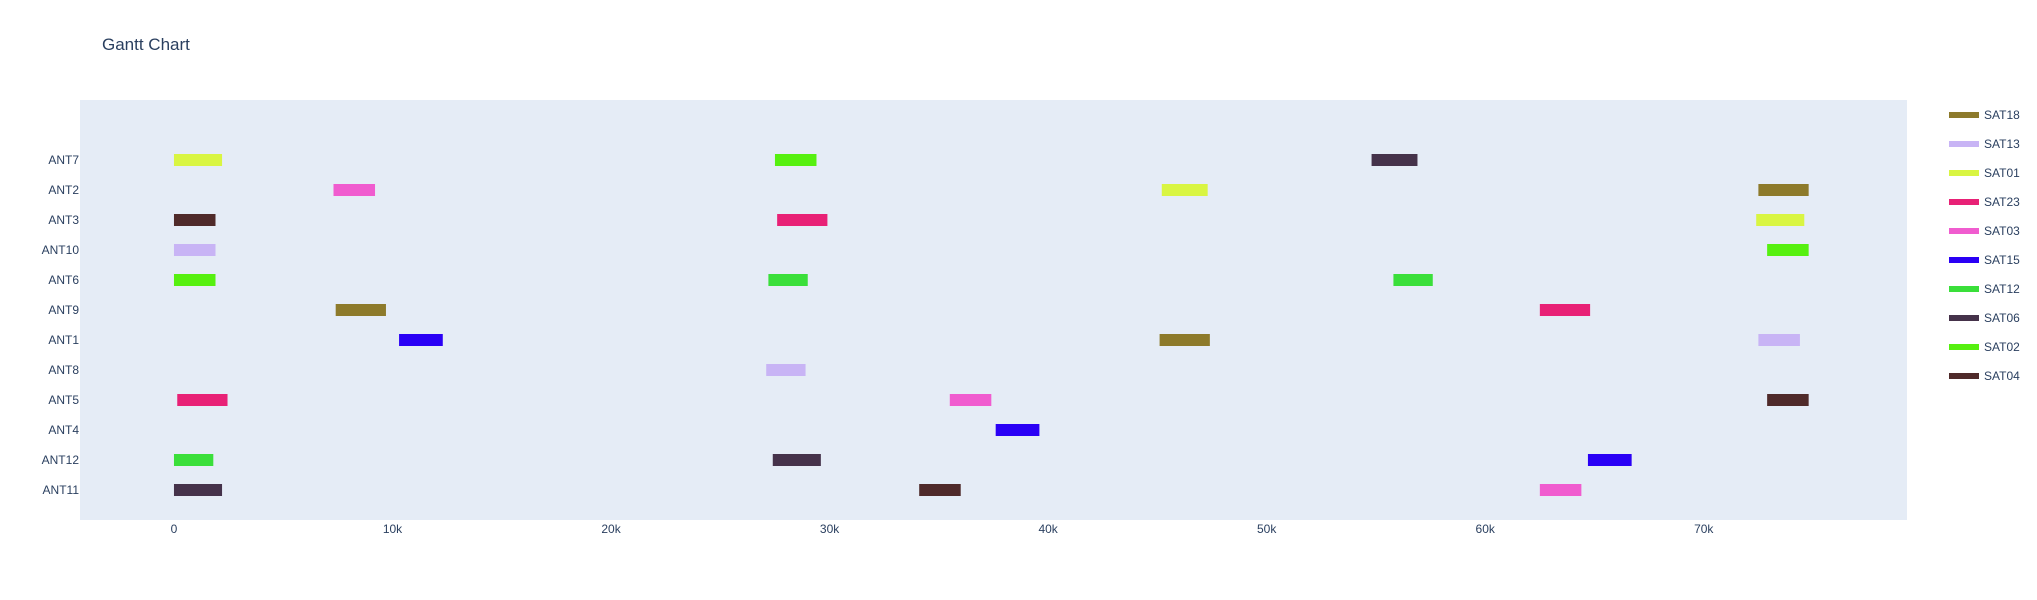 The image size is (2037, 600). Describe the element at coordinates (2002, 144) in the screenshot. I see `legend-label-sat13: SAT13` at that location.